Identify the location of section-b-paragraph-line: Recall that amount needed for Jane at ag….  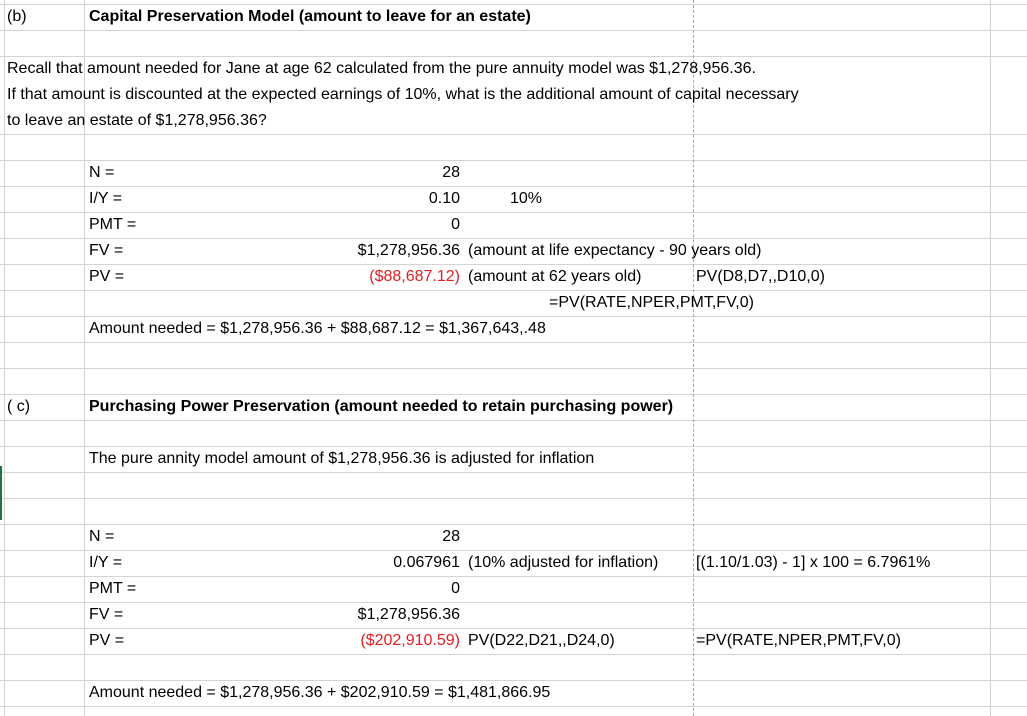
(381, 68).